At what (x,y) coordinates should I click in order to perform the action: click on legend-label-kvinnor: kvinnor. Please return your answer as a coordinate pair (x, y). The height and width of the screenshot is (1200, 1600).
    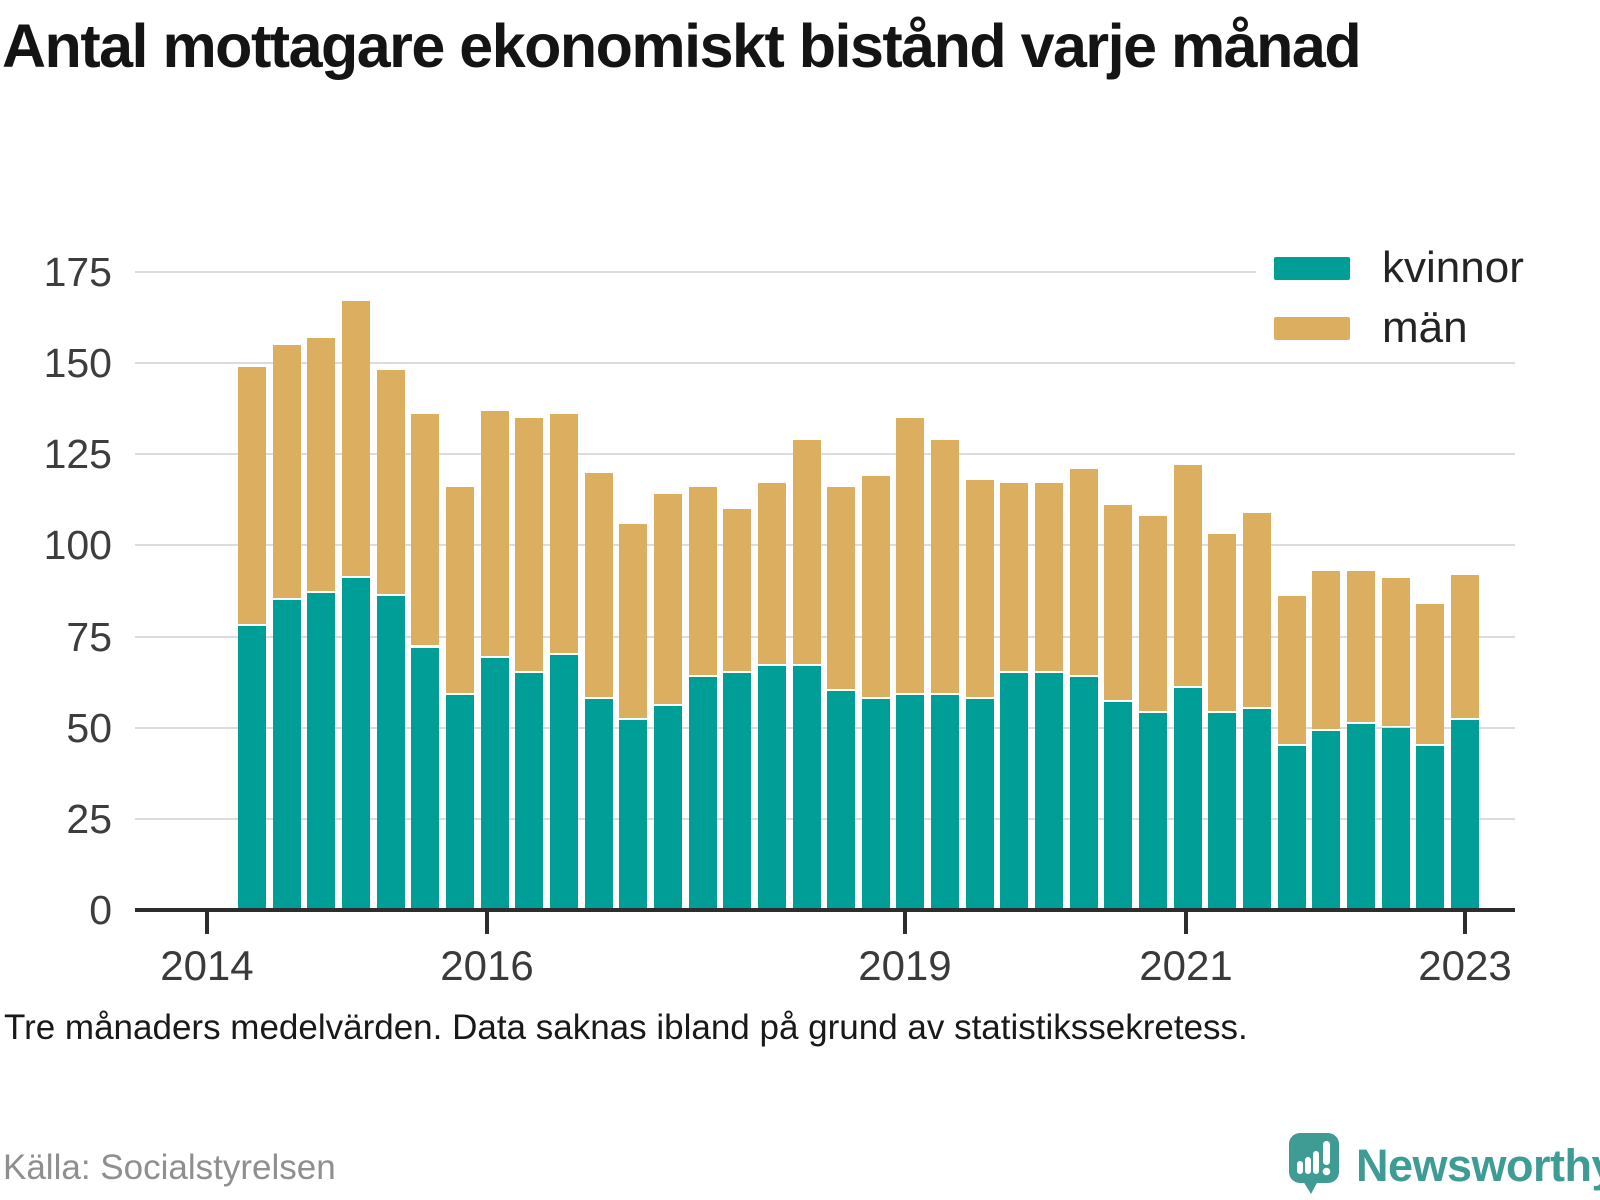
    Looking at the image, I should click on (1453, 267).